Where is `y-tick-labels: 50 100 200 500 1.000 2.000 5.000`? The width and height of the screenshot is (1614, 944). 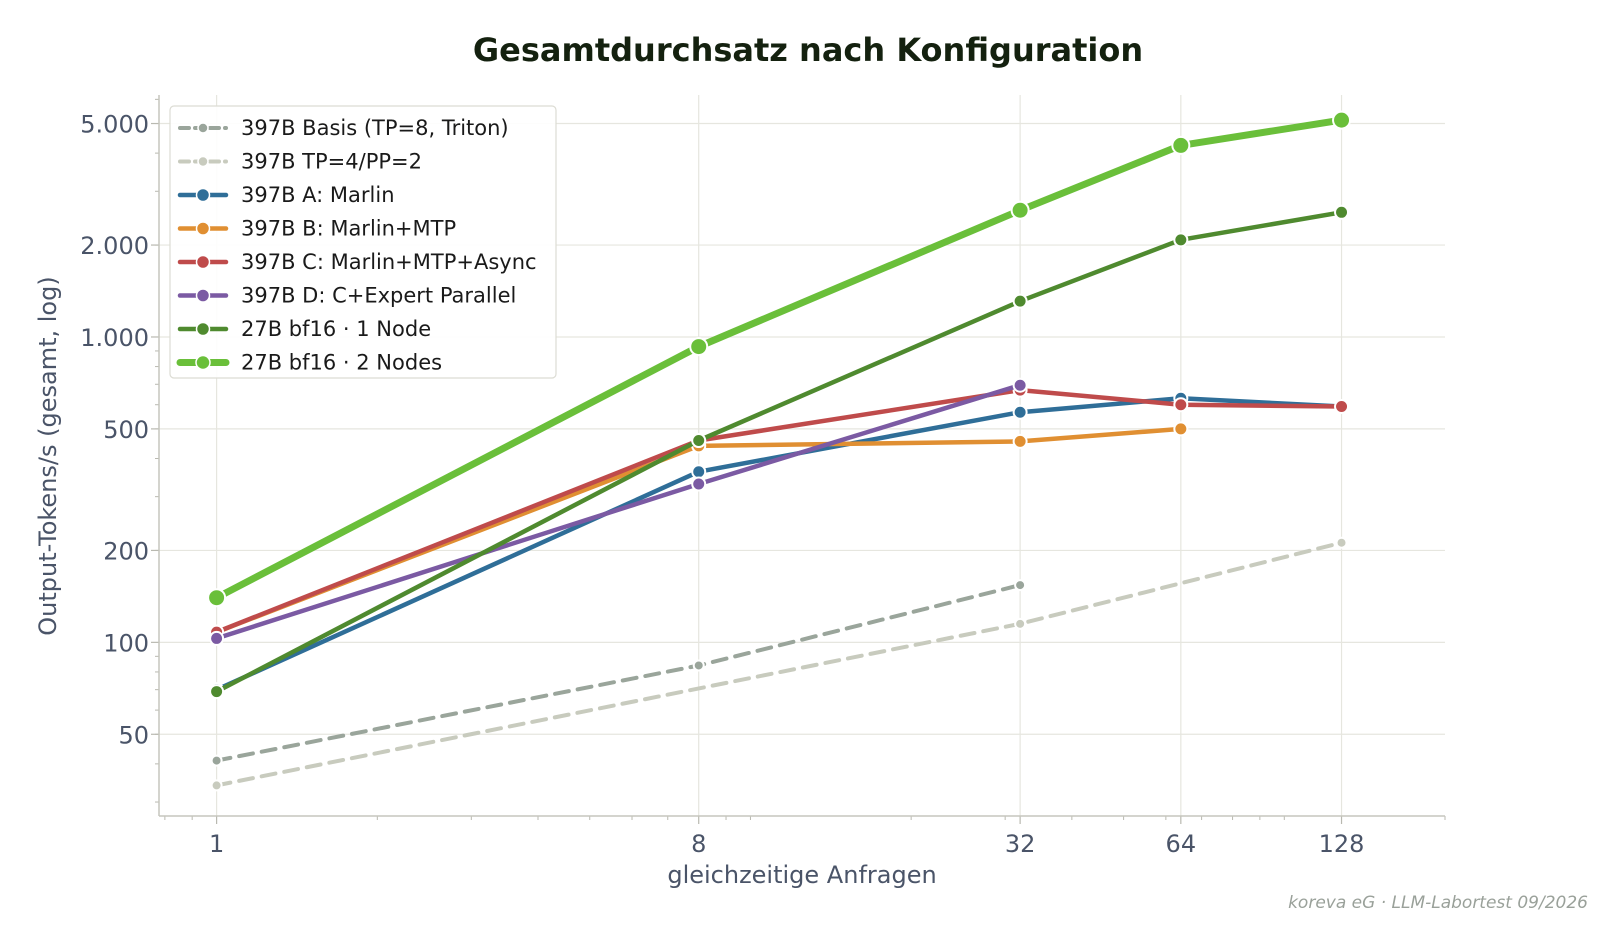 y-tick-labels: 50 100 200 500 1.000 2.000 5.000 is located at coordinates (114, 430).